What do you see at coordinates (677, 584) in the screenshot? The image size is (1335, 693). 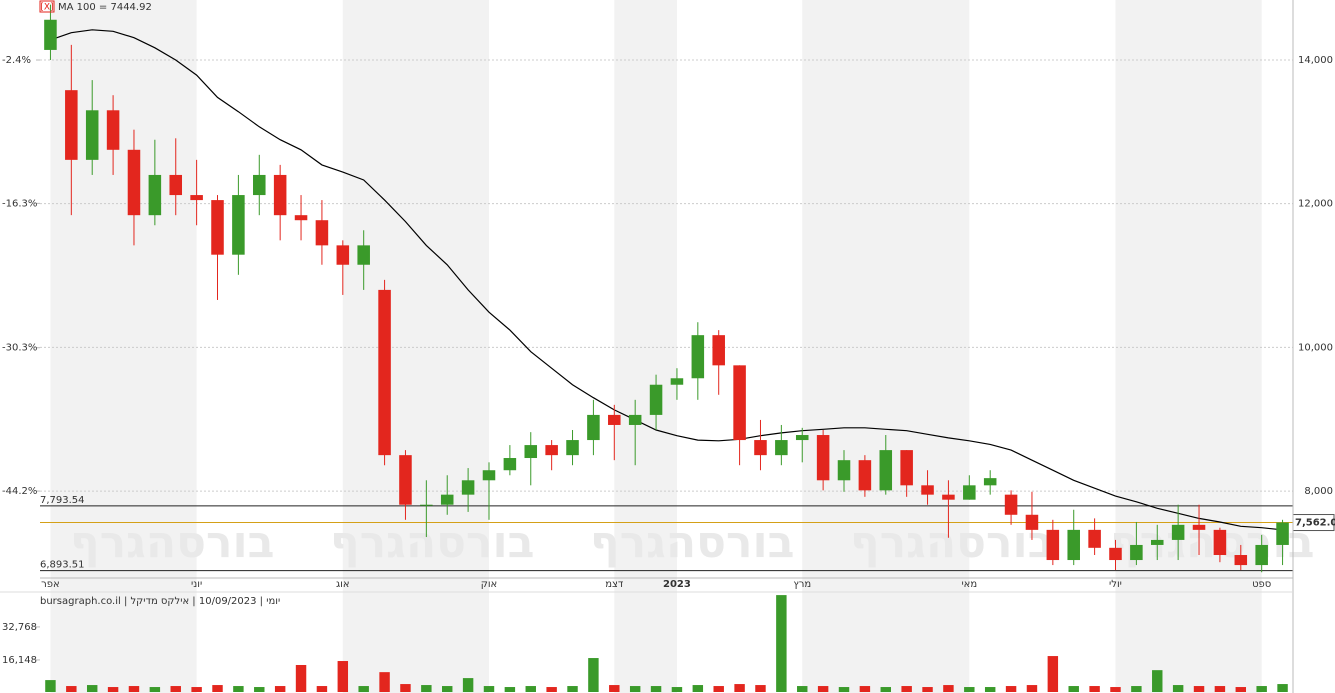 I see `x-tick-label: 2023` at bounding box center [677, 584].